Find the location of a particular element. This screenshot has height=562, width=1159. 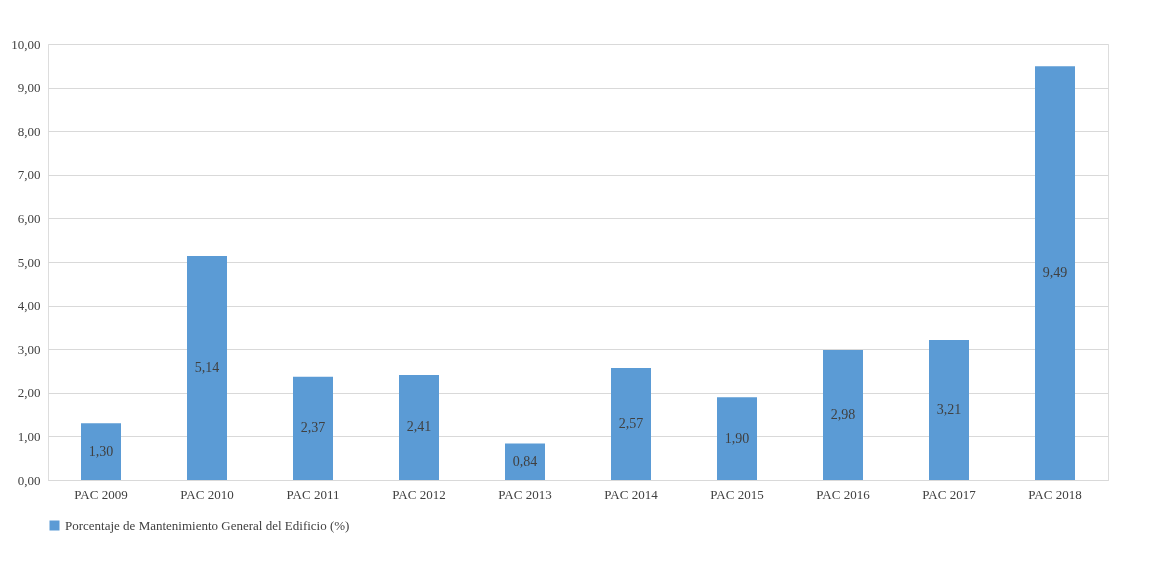

y-tick-label: 9,00 is located at coordinates (29, 88).